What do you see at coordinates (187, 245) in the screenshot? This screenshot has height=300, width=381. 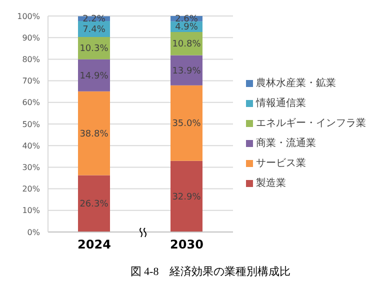 I see `x-tick-label: 2030` at bounding box center [187, 245].